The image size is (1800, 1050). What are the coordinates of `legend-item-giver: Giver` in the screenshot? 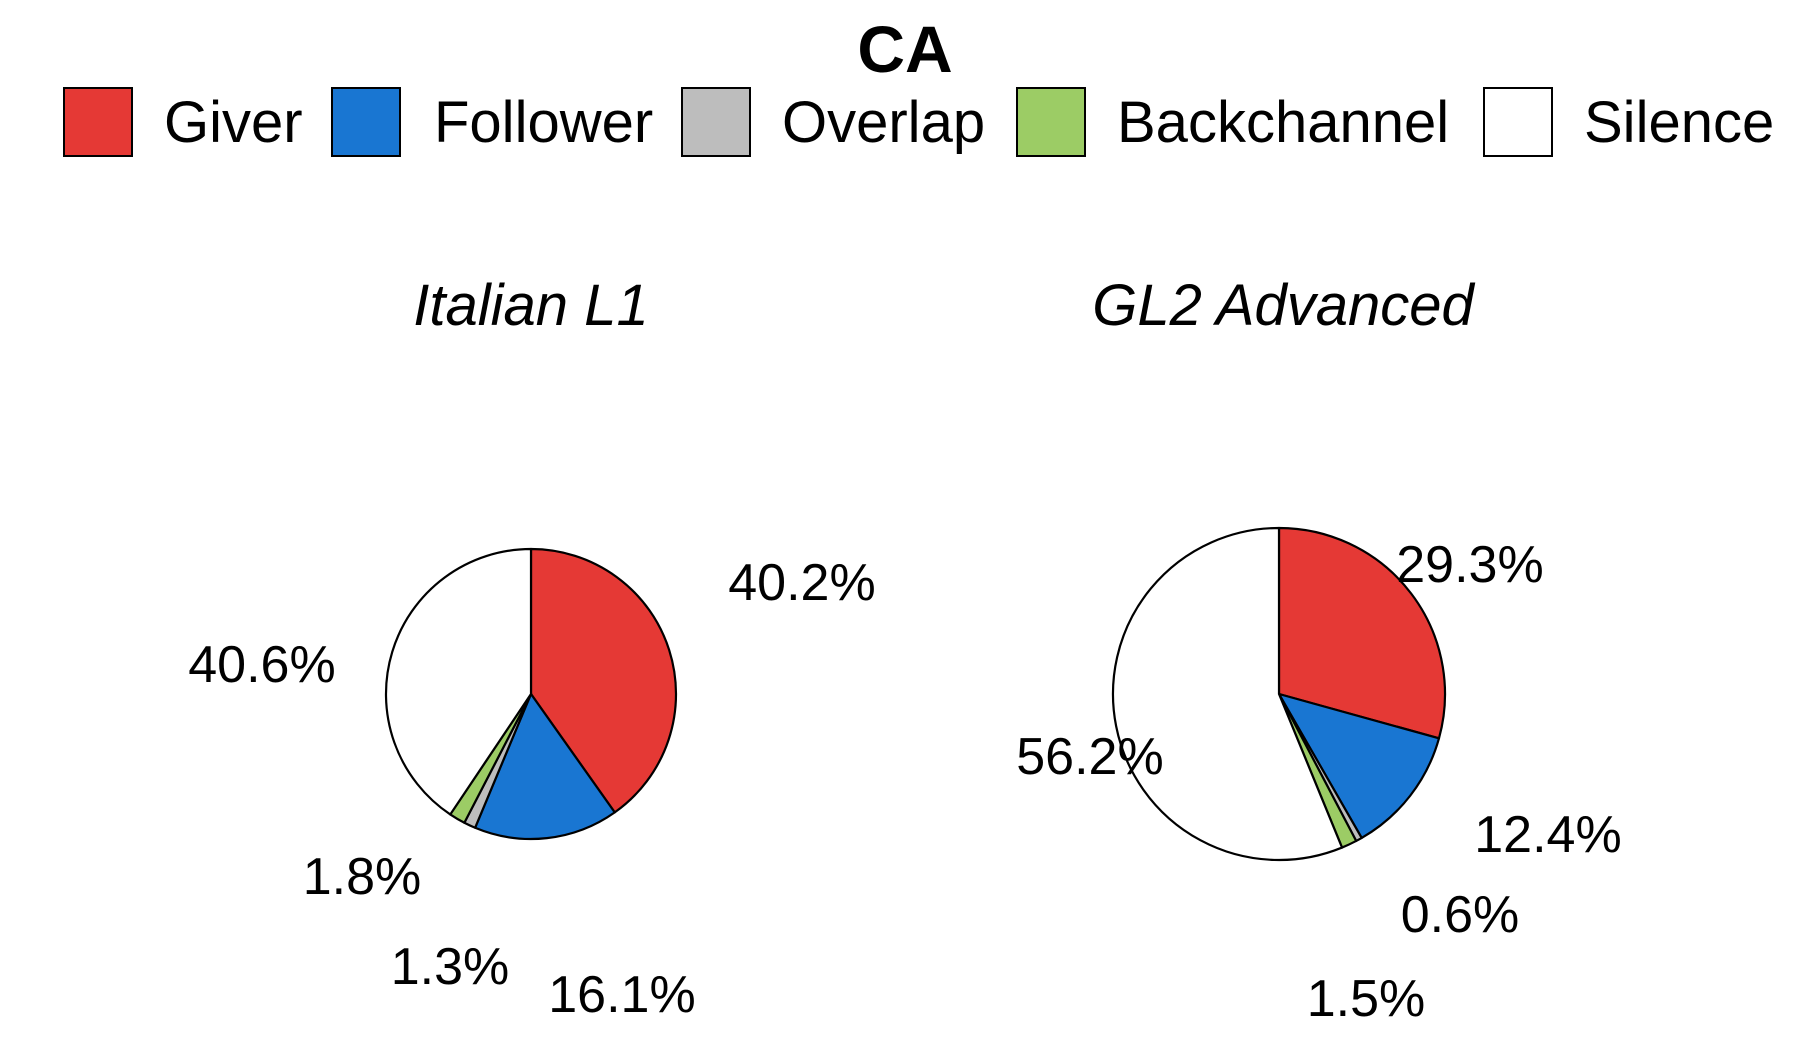 It's located at (183, 122).